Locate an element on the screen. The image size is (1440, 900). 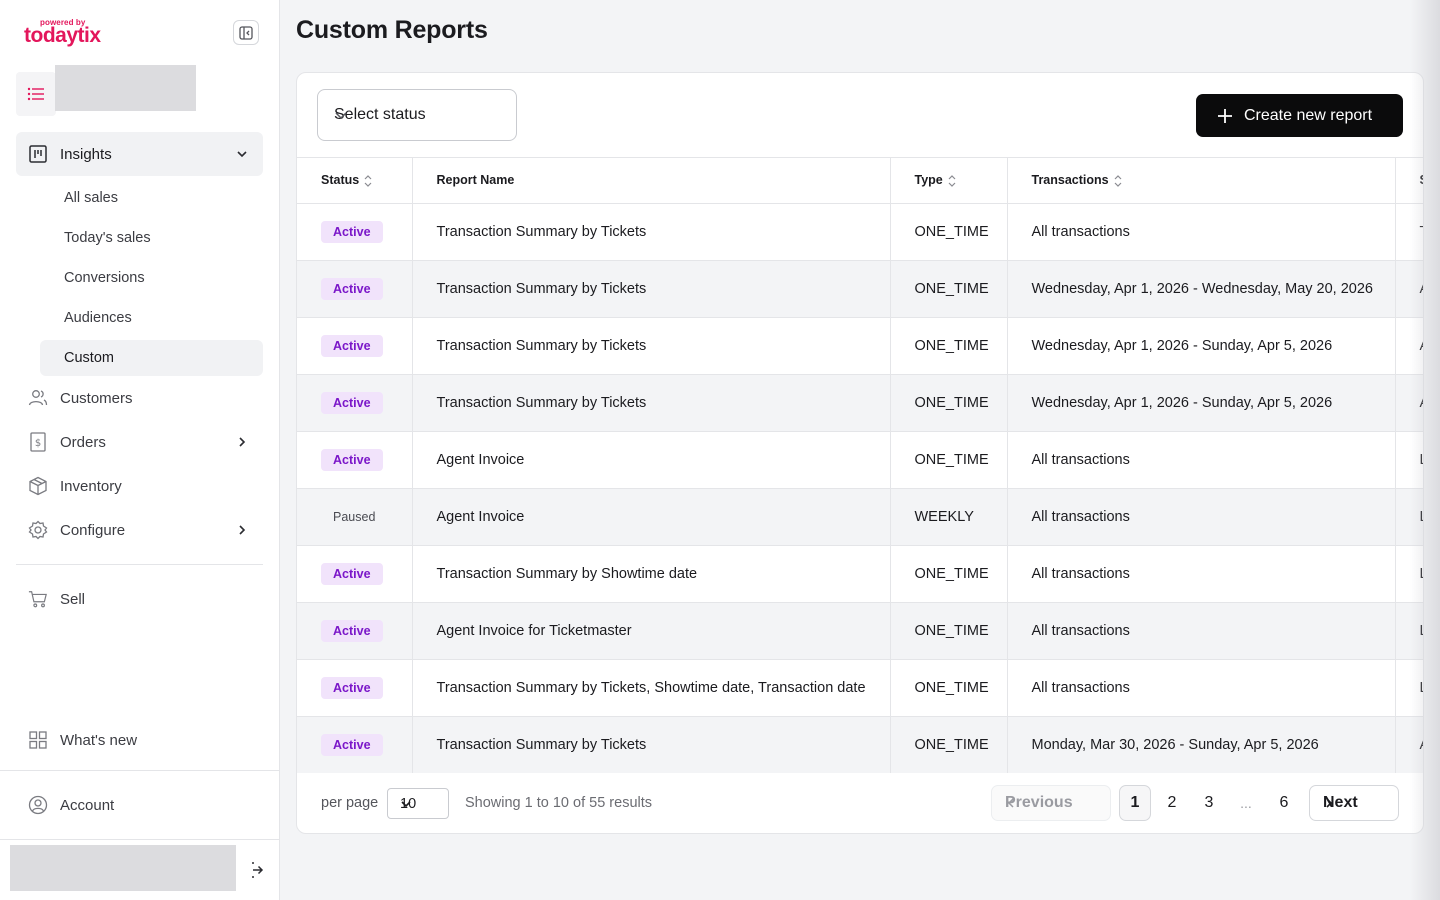
page-button-6: 6 is located at coordinates (1284, 802).